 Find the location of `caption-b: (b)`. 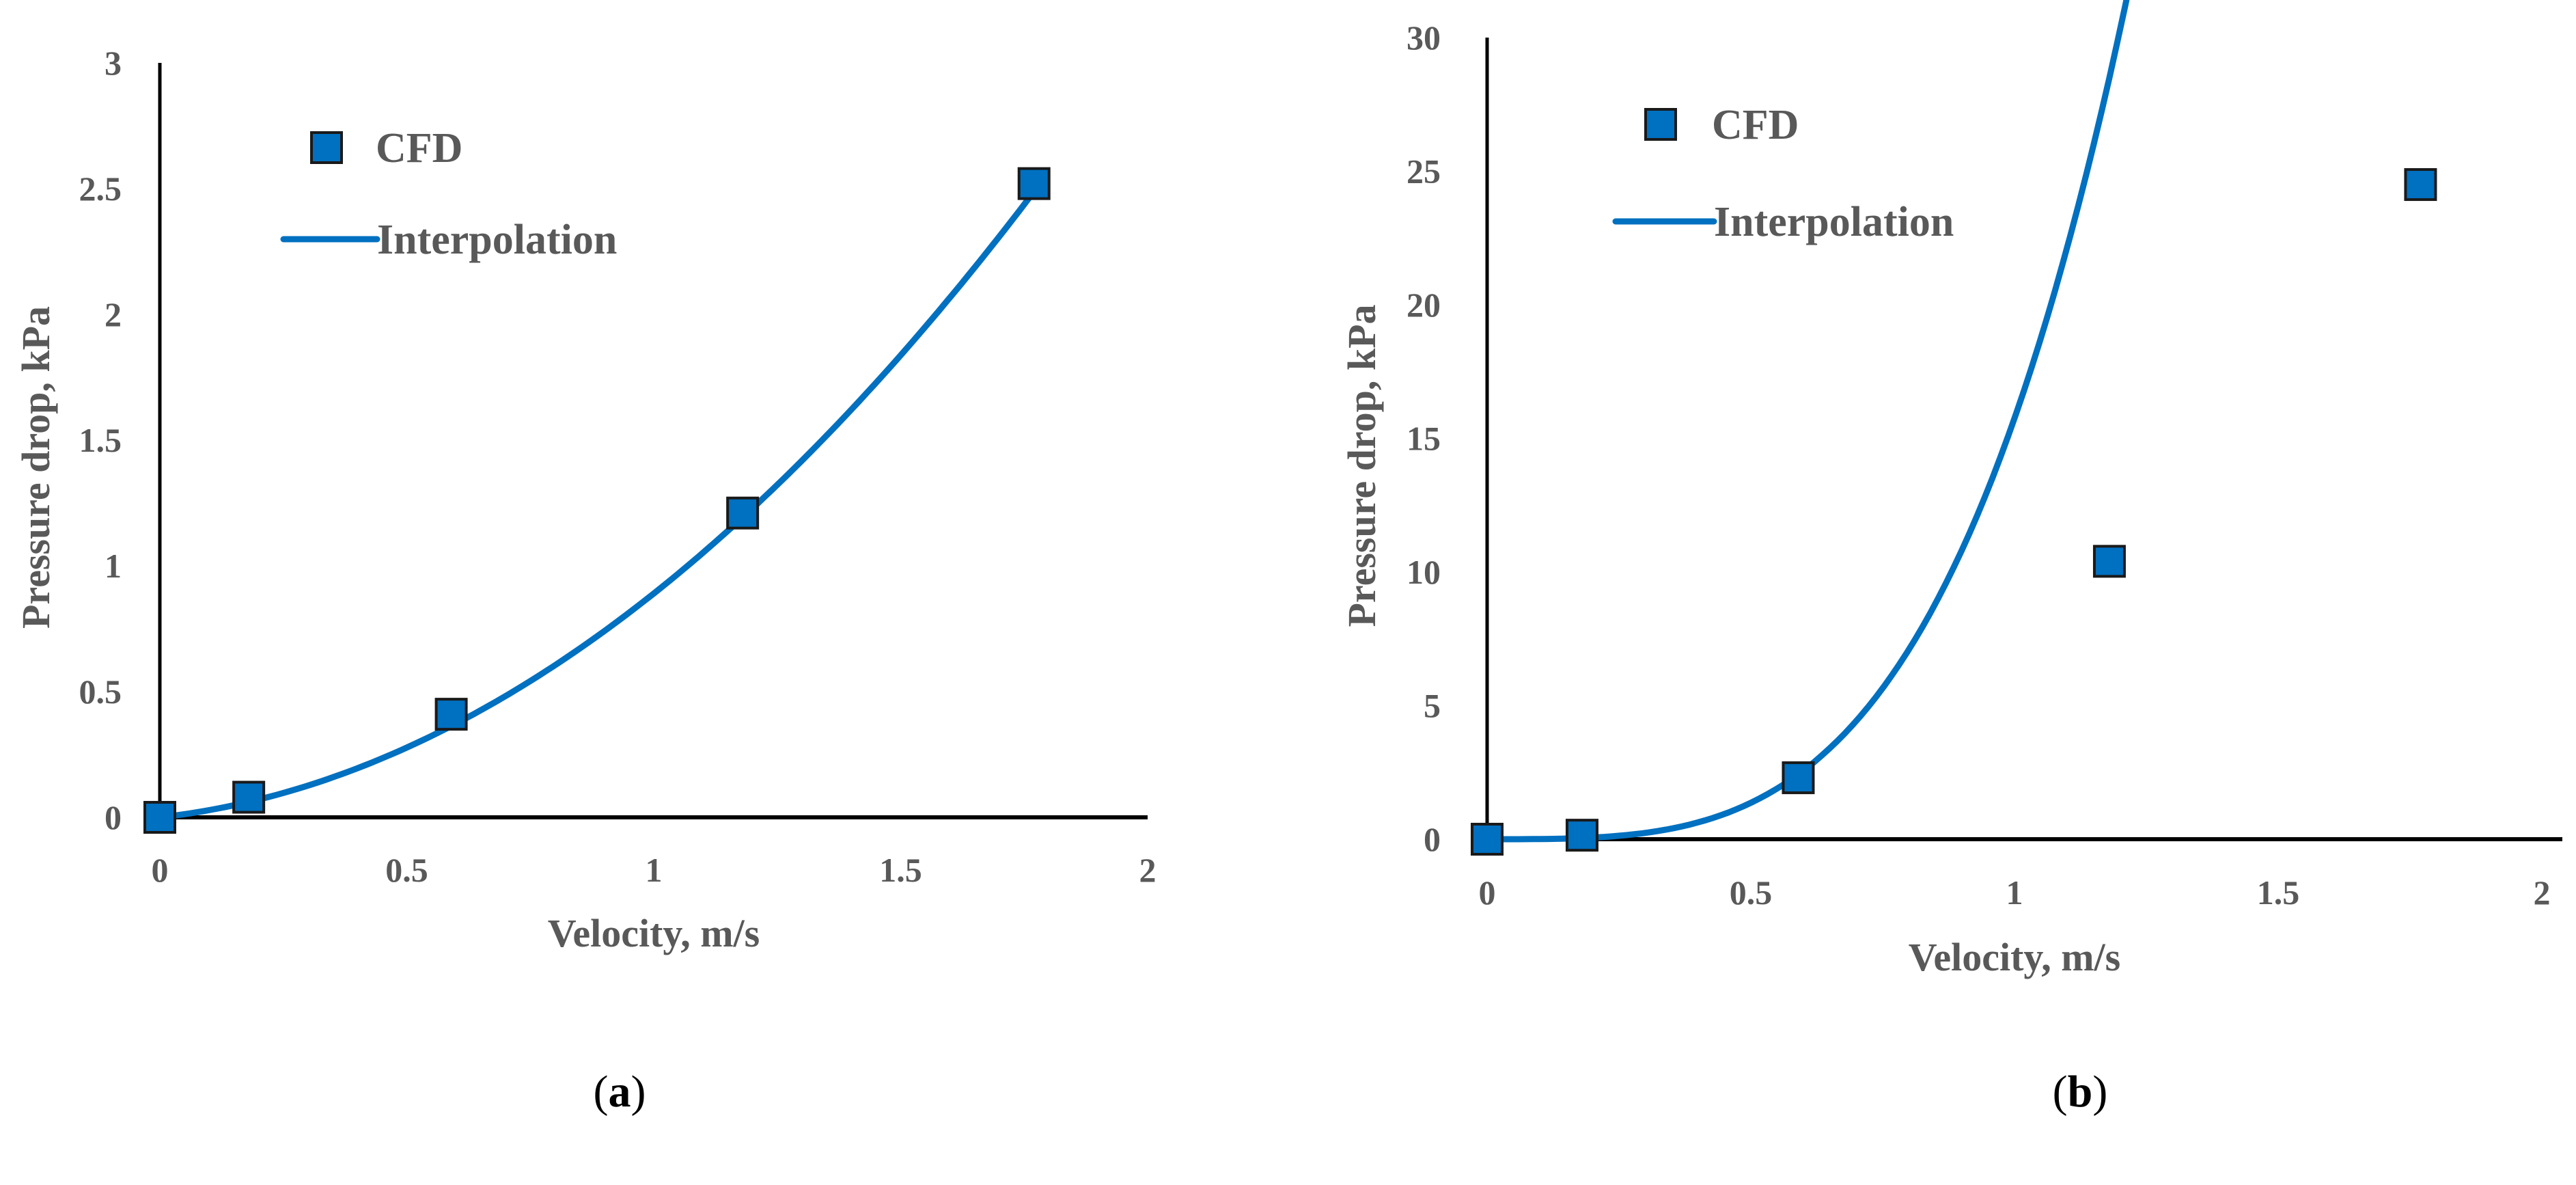

caption-b: (b) is located at coordinates (2080, 1092).